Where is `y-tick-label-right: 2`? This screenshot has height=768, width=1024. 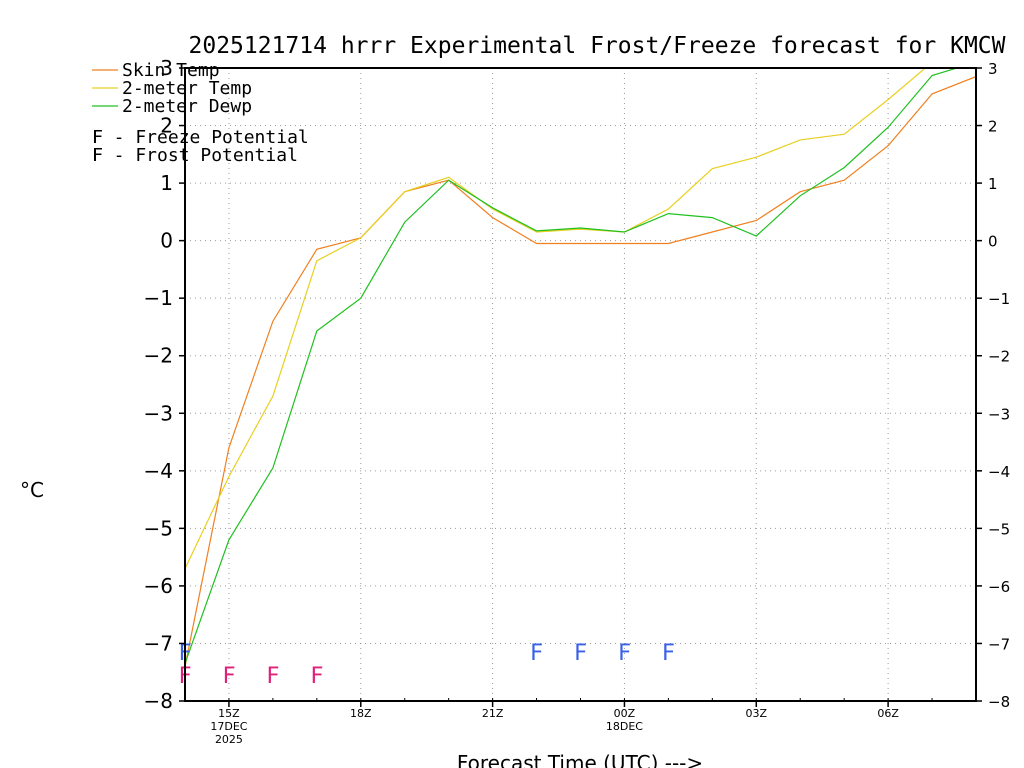 y-tick-label-right: 2 is located at coordinates (993, 127).